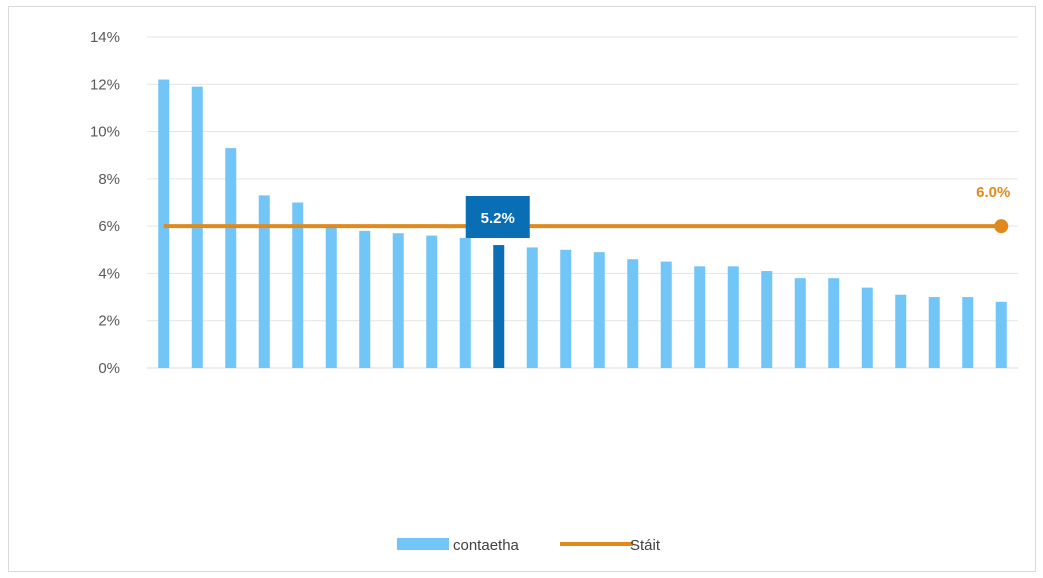  What do you see at coordinates (586, 226) in the screenshot?
I see `line-series-stait` at bounding box center [586, 226].